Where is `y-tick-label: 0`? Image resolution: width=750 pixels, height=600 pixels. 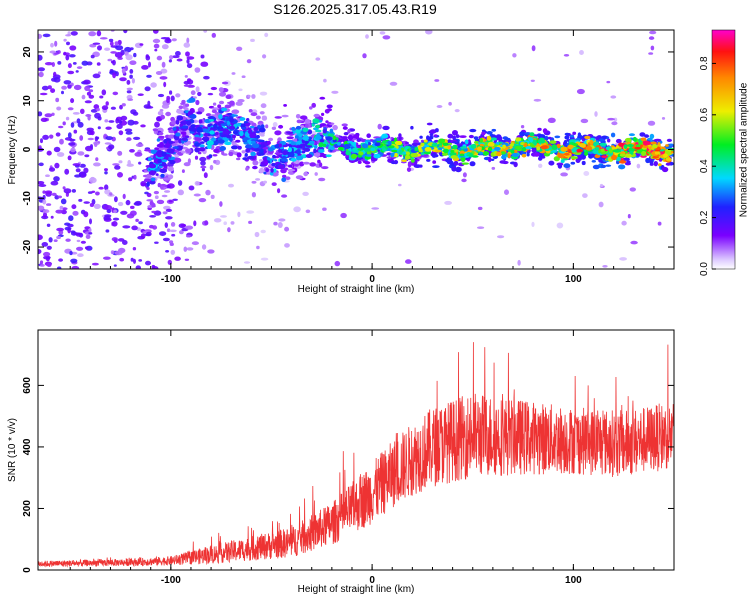
y-tick-label: 0 is located at coordinates (27, 149).